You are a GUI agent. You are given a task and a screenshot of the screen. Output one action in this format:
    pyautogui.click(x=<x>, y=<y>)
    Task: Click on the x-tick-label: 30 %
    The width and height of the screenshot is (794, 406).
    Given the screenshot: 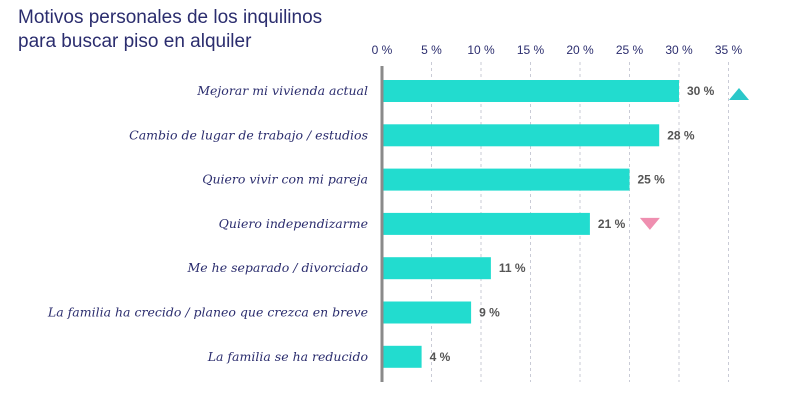 What is the action you would take?
    pyautogui.click(x=679, y=50)
    